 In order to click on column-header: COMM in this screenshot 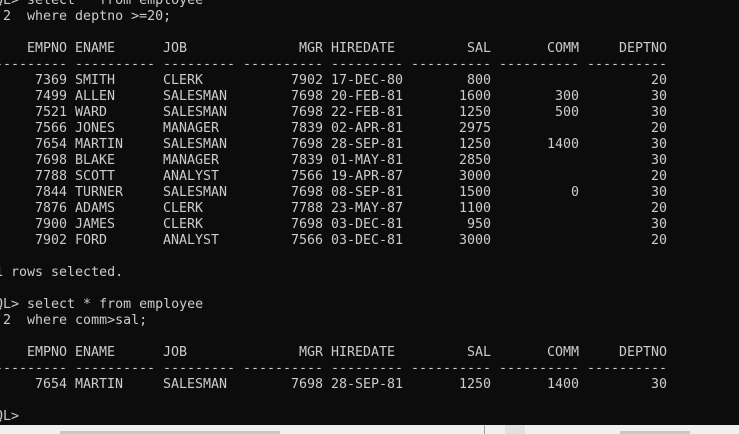, I will do `click(563, 48)`.